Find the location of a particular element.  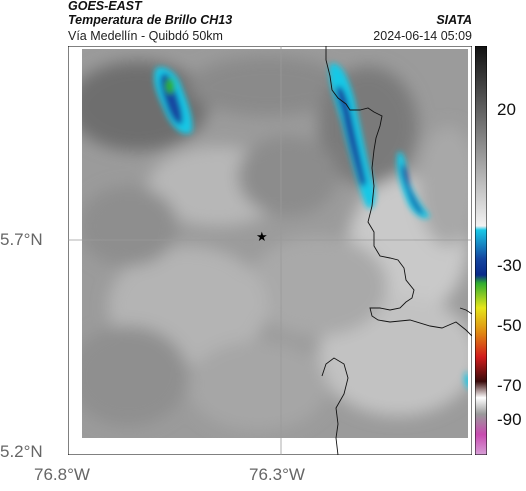

city-marker-star-icon: ★ is located at coordinates (262, 236).